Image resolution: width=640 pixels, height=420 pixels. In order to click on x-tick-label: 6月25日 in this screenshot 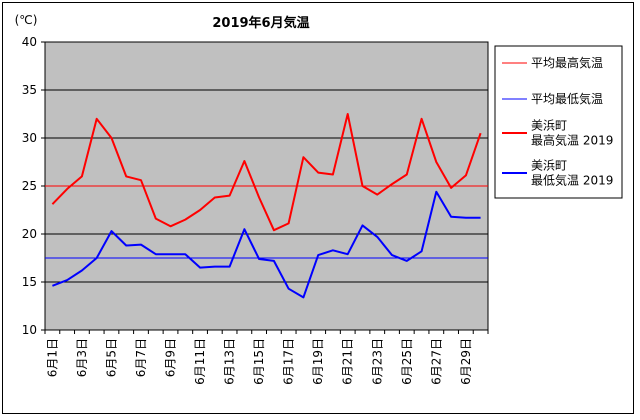, I will do `click(407, 361)`.